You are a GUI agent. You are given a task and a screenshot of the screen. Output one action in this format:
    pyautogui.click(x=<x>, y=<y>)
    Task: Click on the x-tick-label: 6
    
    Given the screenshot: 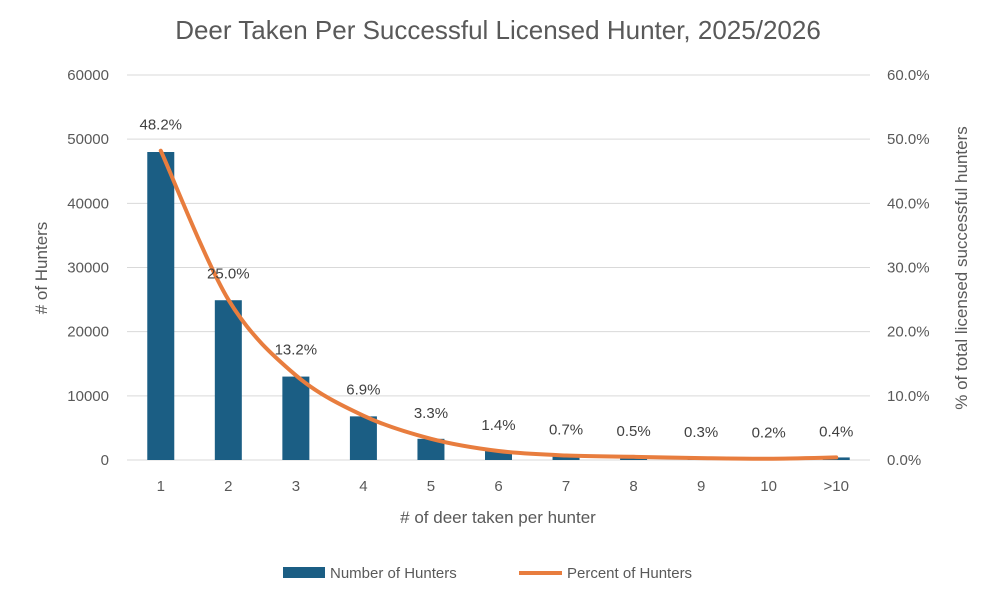 What is the action you would take?
    pyautogui.click(x=498, y=486)
    